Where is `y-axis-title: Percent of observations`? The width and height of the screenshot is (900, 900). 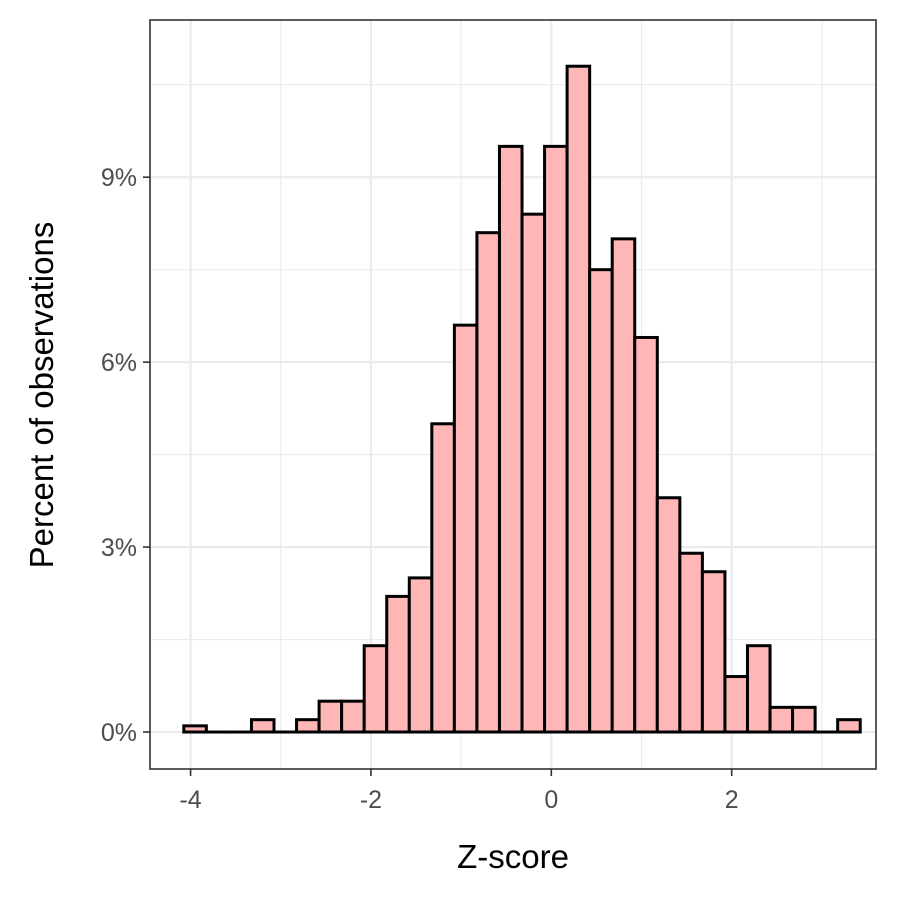
y-axis-title: Percent of observations is located at coordinates (41, 395).